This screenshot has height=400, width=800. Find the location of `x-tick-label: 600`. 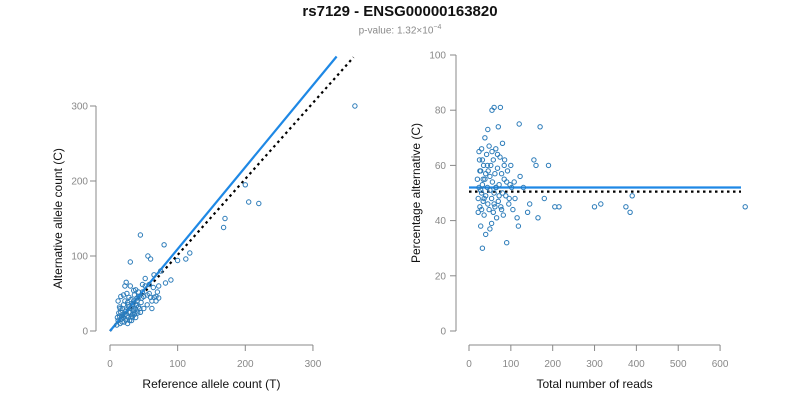

x-tick-label: 600 is located at coordinates (720, 364).